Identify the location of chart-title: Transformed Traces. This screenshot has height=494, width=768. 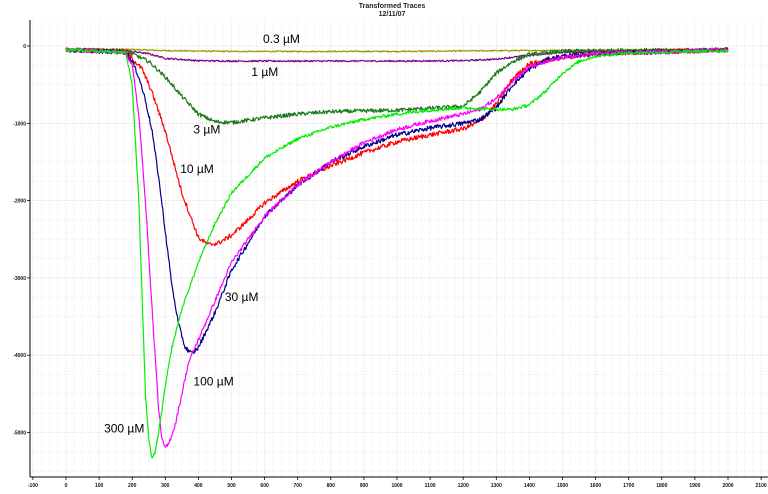
(392, 6).